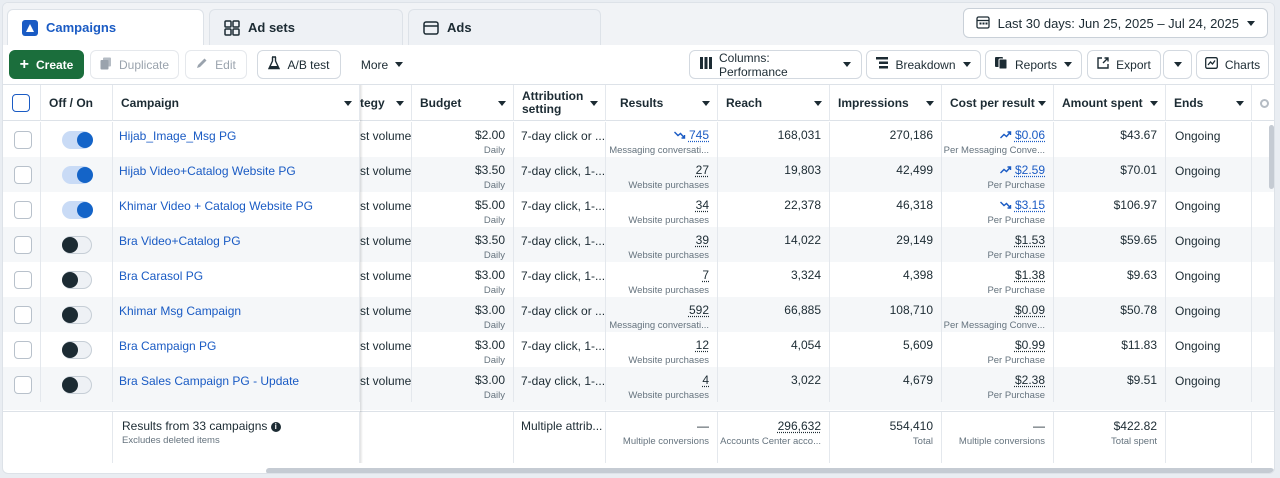  Describe the element at coordinates (70, 245) in the screenshot. I see `toggle-knob` at that location.